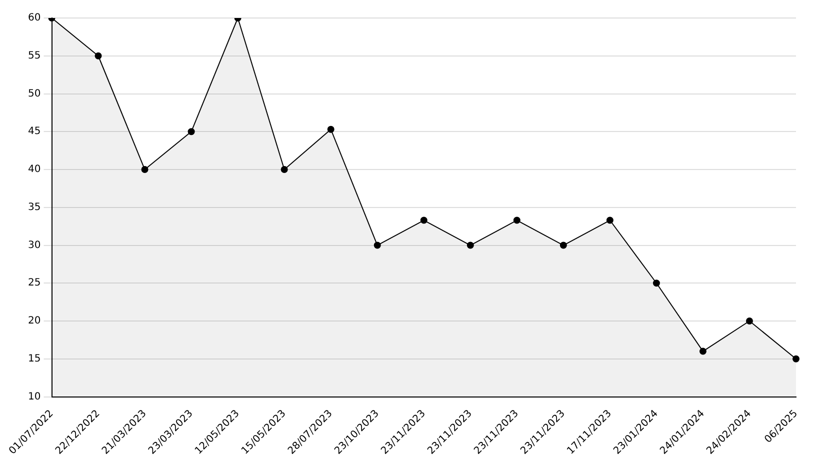  What do you see at coordinates (34, 358) in the screenshot?
I see `y-tick-label: 15` at bounding box center [34, 358].